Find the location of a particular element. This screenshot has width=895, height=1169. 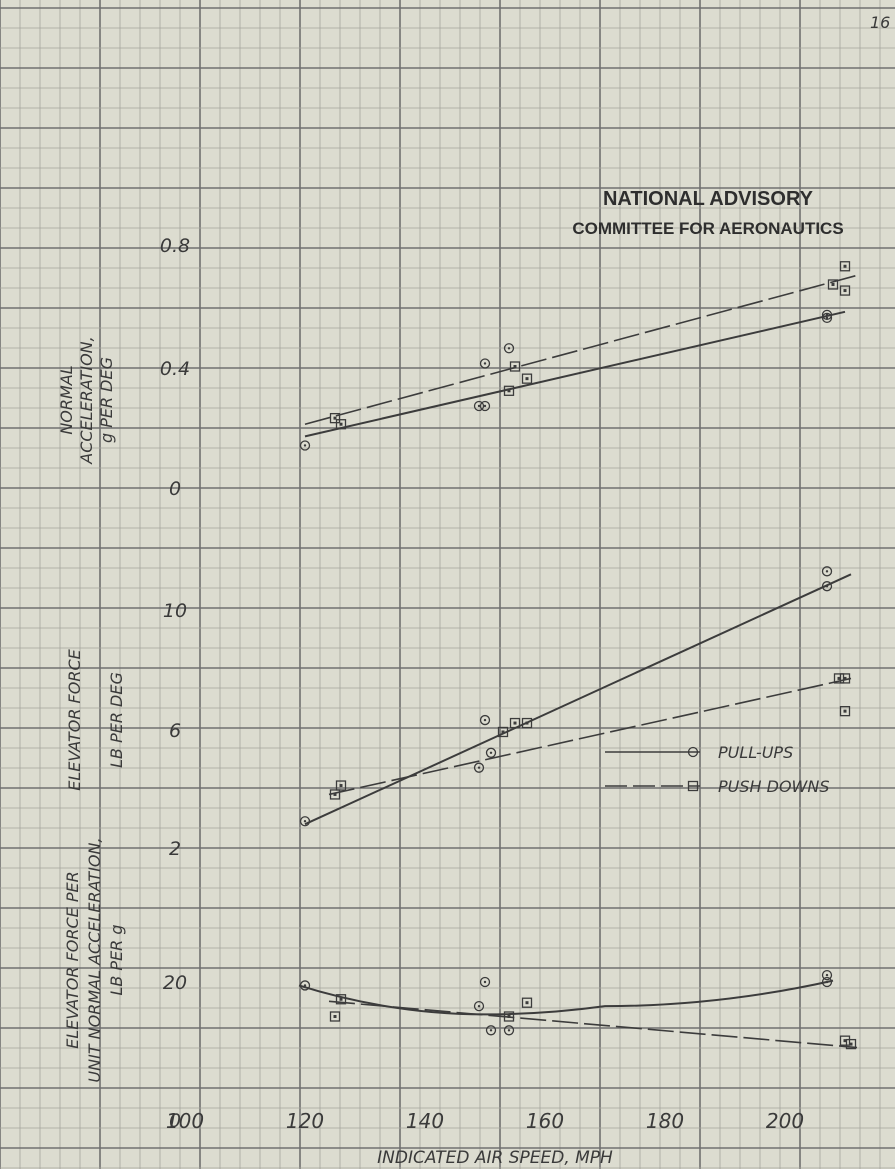

x-tick-label: 160 is located at coordinates (545, 1121).